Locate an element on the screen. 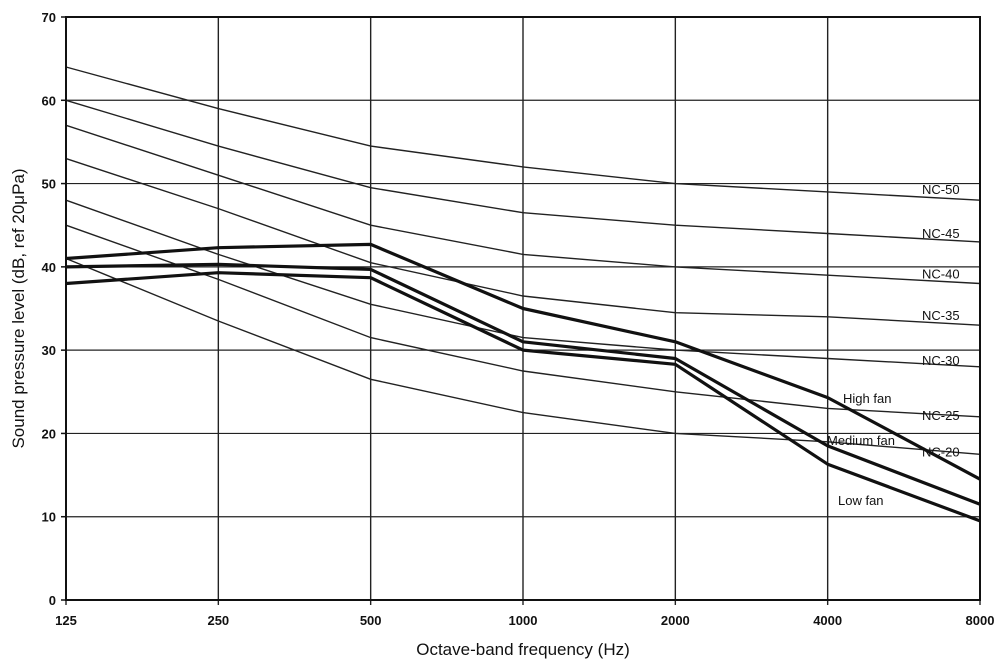  y-tick-label-40: 40 is located at coordinates (49, 267).